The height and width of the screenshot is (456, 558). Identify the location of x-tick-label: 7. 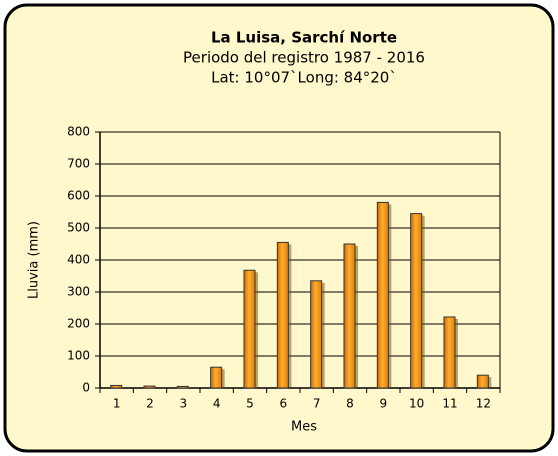
(317, 404).